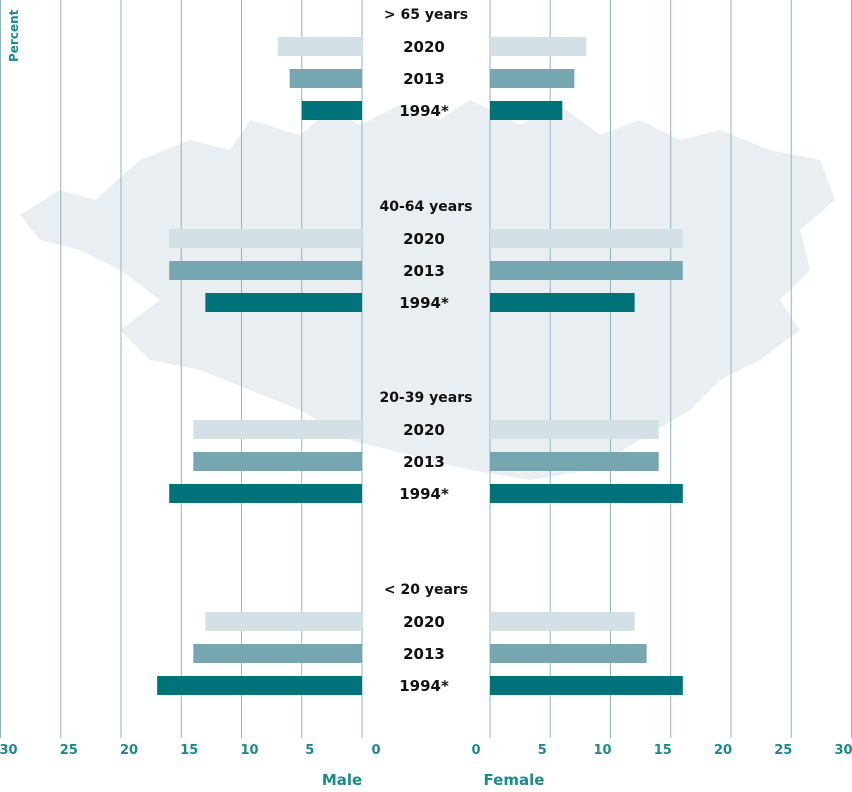  Describe the element at coordinates (424, 303) in the screenshot. I see `year-label-1-2: 1994*` at that location.